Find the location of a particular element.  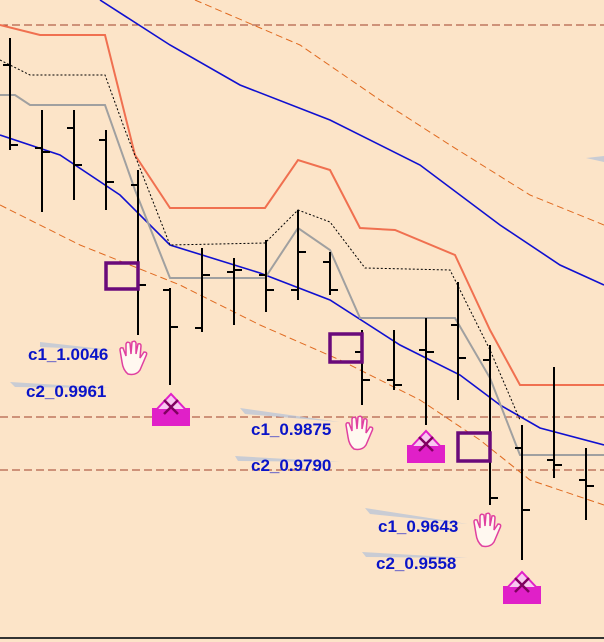

c1-label: c1_0.9643 is located at coordinates (418, 526).